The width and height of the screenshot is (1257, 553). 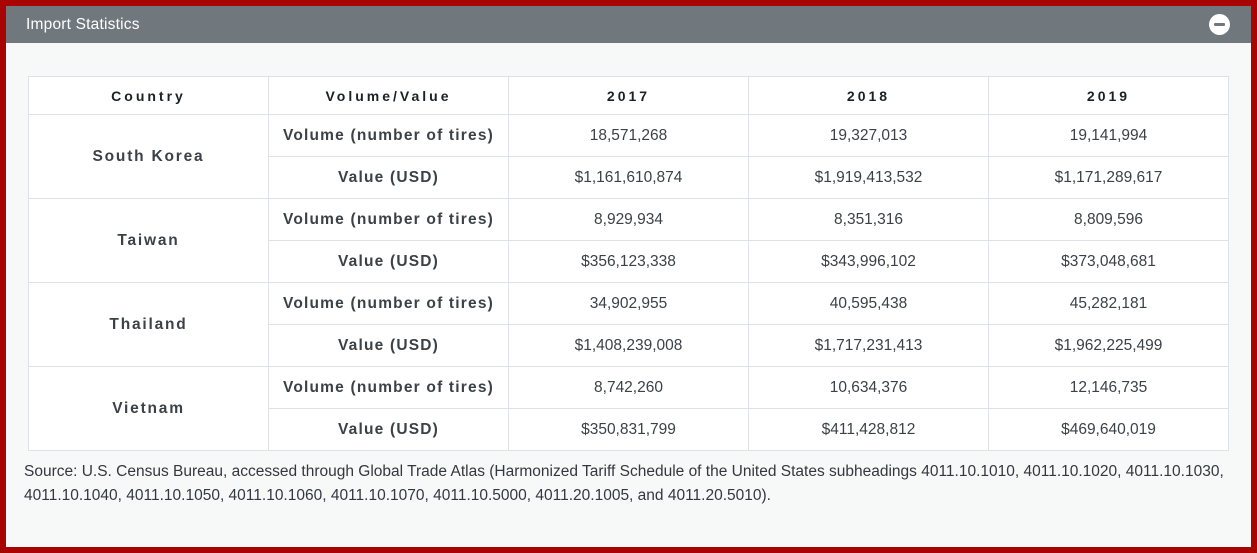 I want to click on value-cell: $1,171,289,617, so click(x=1108, y=177).